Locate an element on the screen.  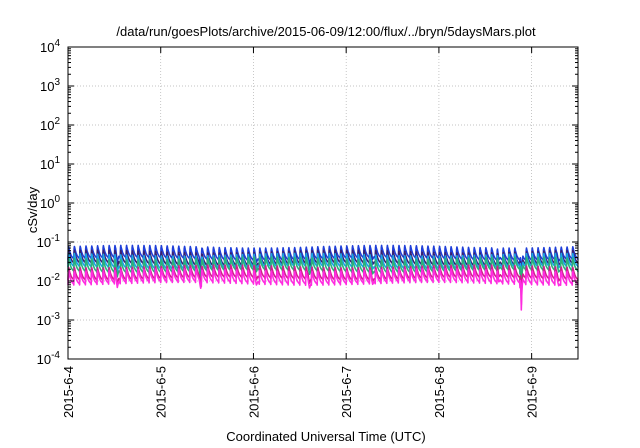
series-group is located at coordinates (323, 277).